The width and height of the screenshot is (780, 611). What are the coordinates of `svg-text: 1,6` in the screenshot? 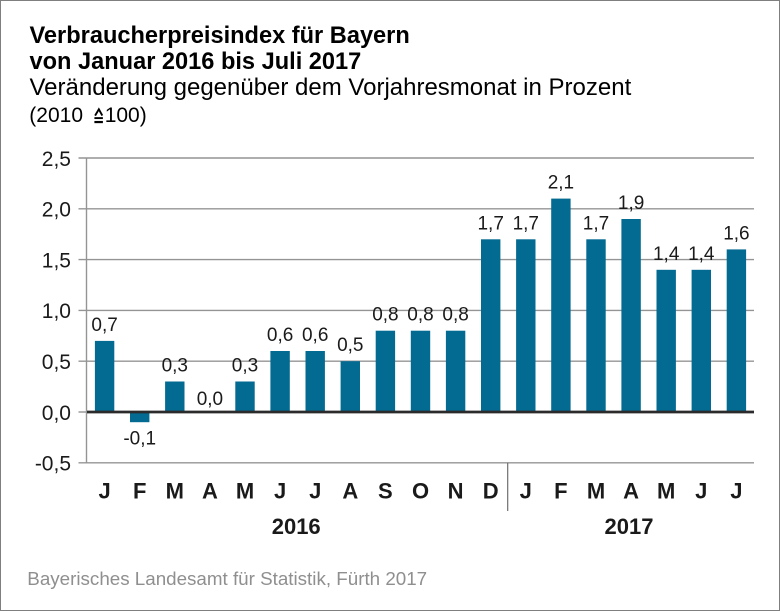 It's located at (736, 233).